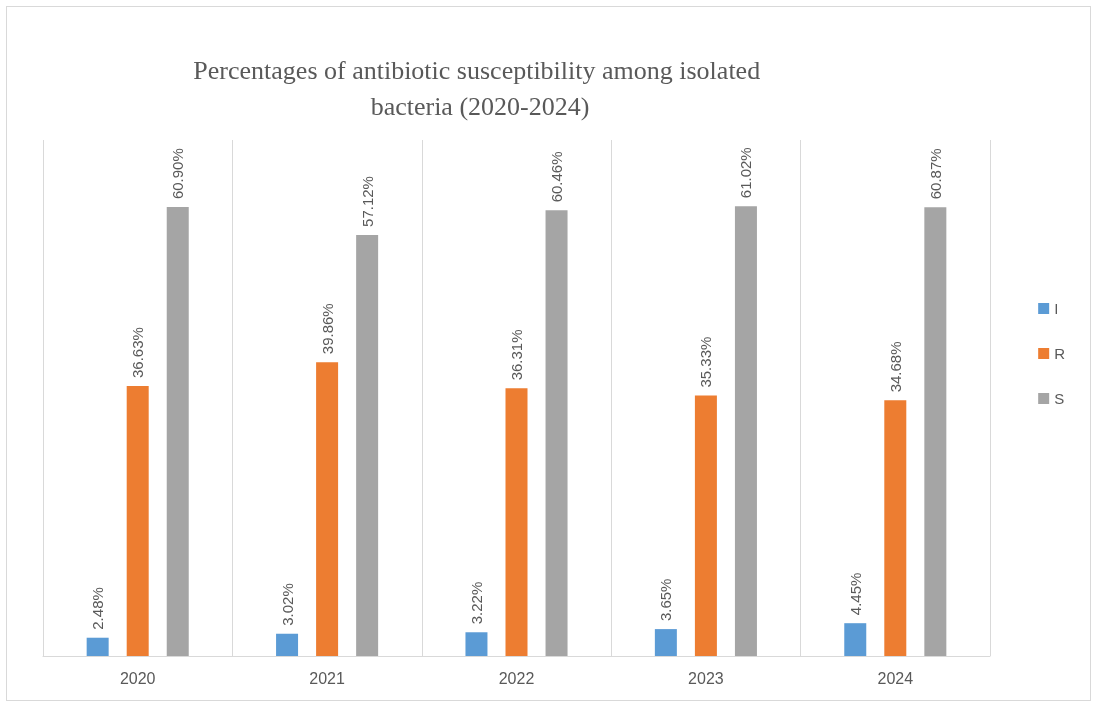  I want to click on data-label: 3.22%, so click(476, 603).